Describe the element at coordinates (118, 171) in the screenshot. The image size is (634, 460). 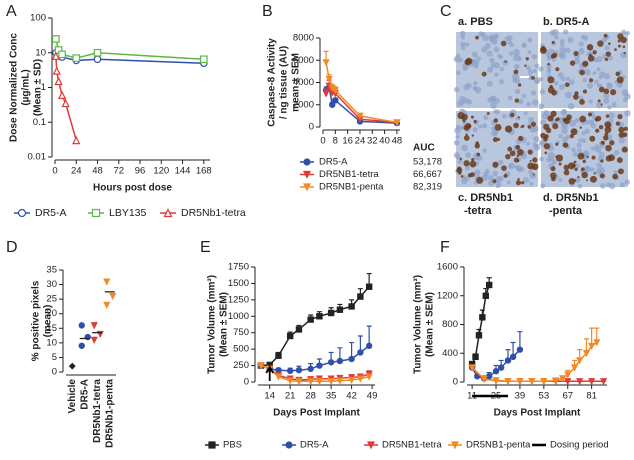
I see `x-tick-label: 72` at that location.